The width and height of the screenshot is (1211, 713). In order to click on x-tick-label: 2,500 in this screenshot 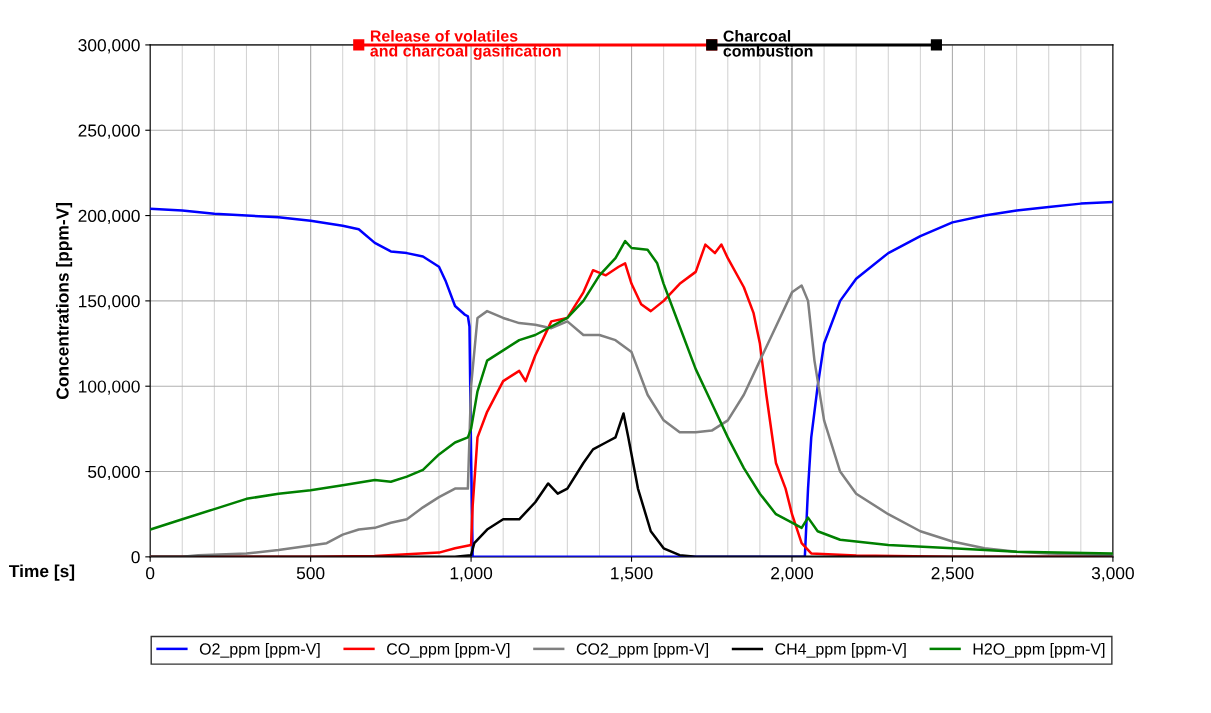, I will do `click(952, 574)`.